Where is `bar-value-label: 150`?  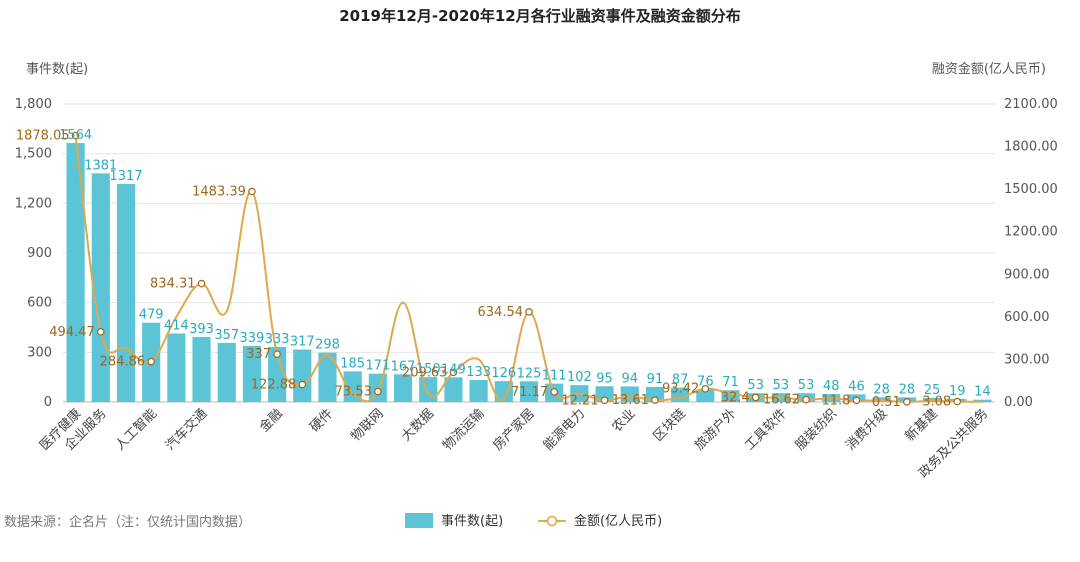 bar-value-label: 150 is located at coordinates (428, 369).